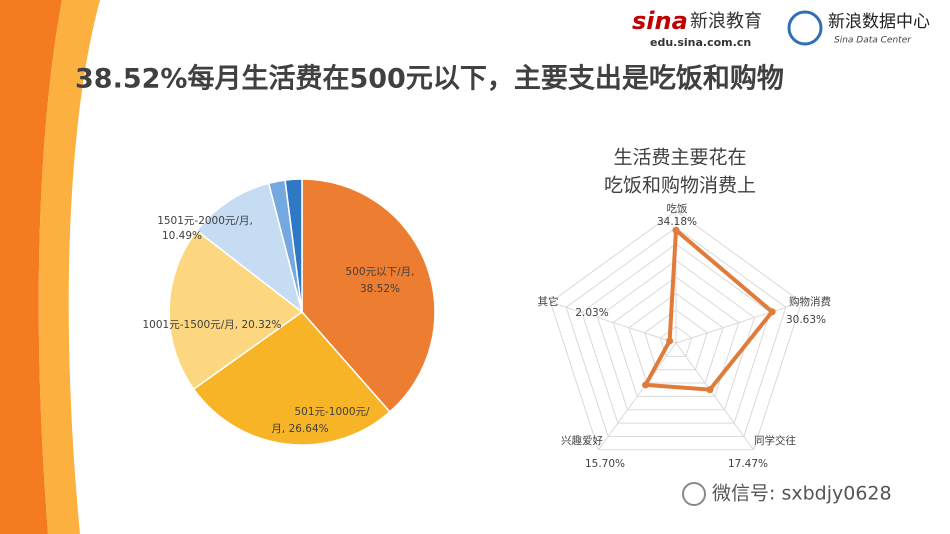  Describe the element at coordinates (605, 464) in the screenshot. I see `value-label: 15.70%` at that location.